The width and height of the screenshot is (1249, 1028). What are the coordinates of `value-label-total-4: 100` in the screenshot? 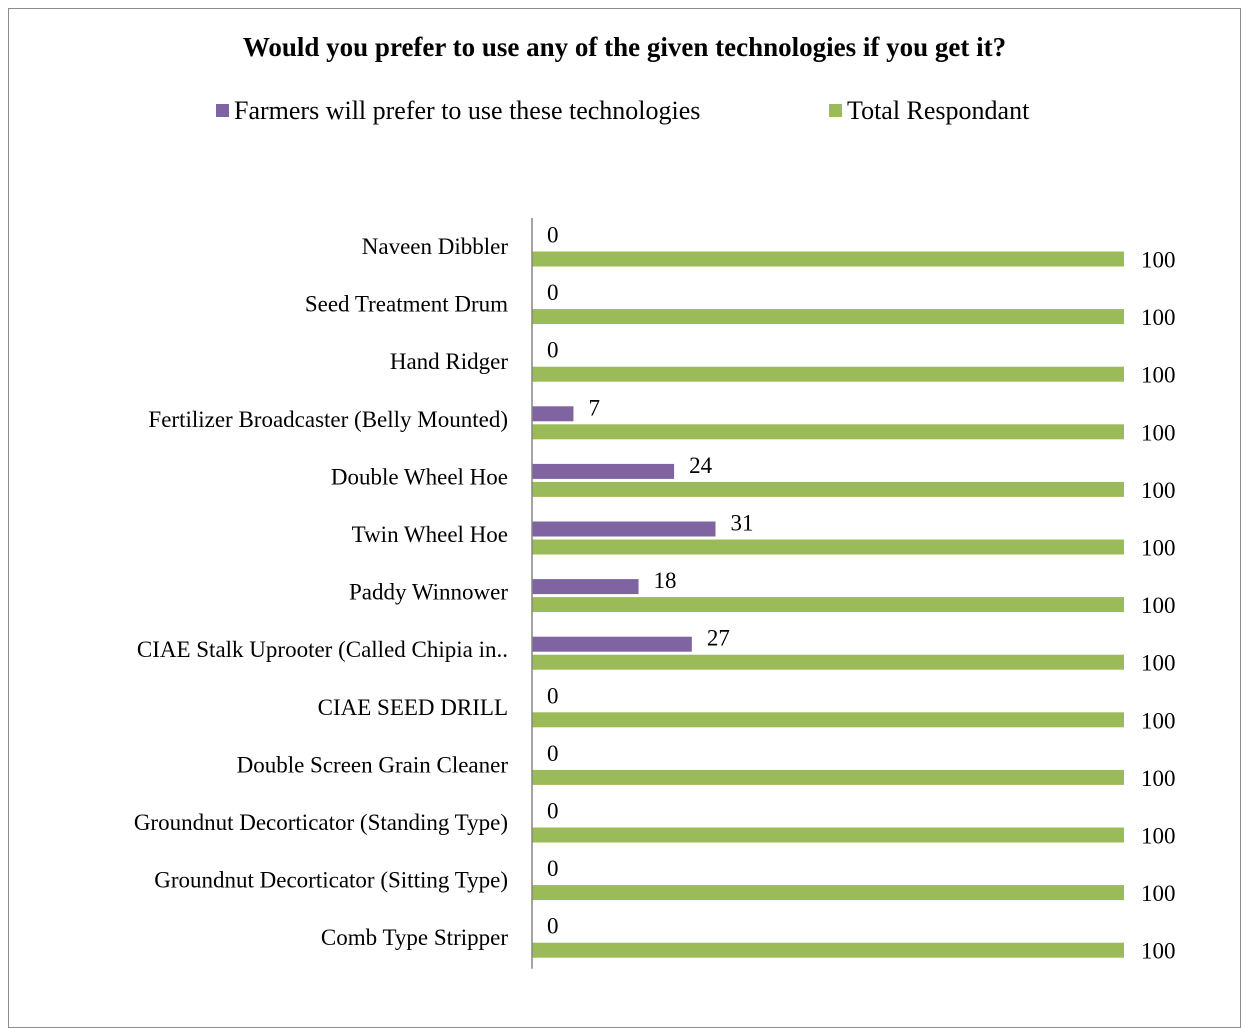 It's located at (1158, 490).